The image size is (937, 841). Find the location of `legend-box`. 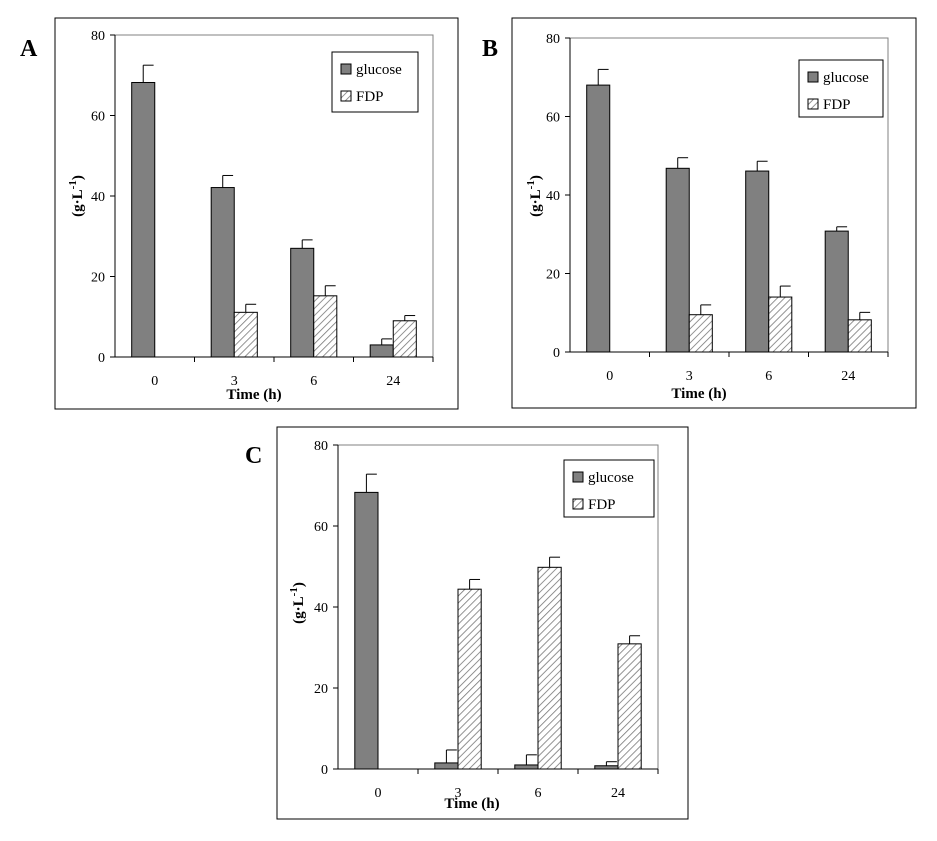

legend-box is located at coordinates (375, 82).